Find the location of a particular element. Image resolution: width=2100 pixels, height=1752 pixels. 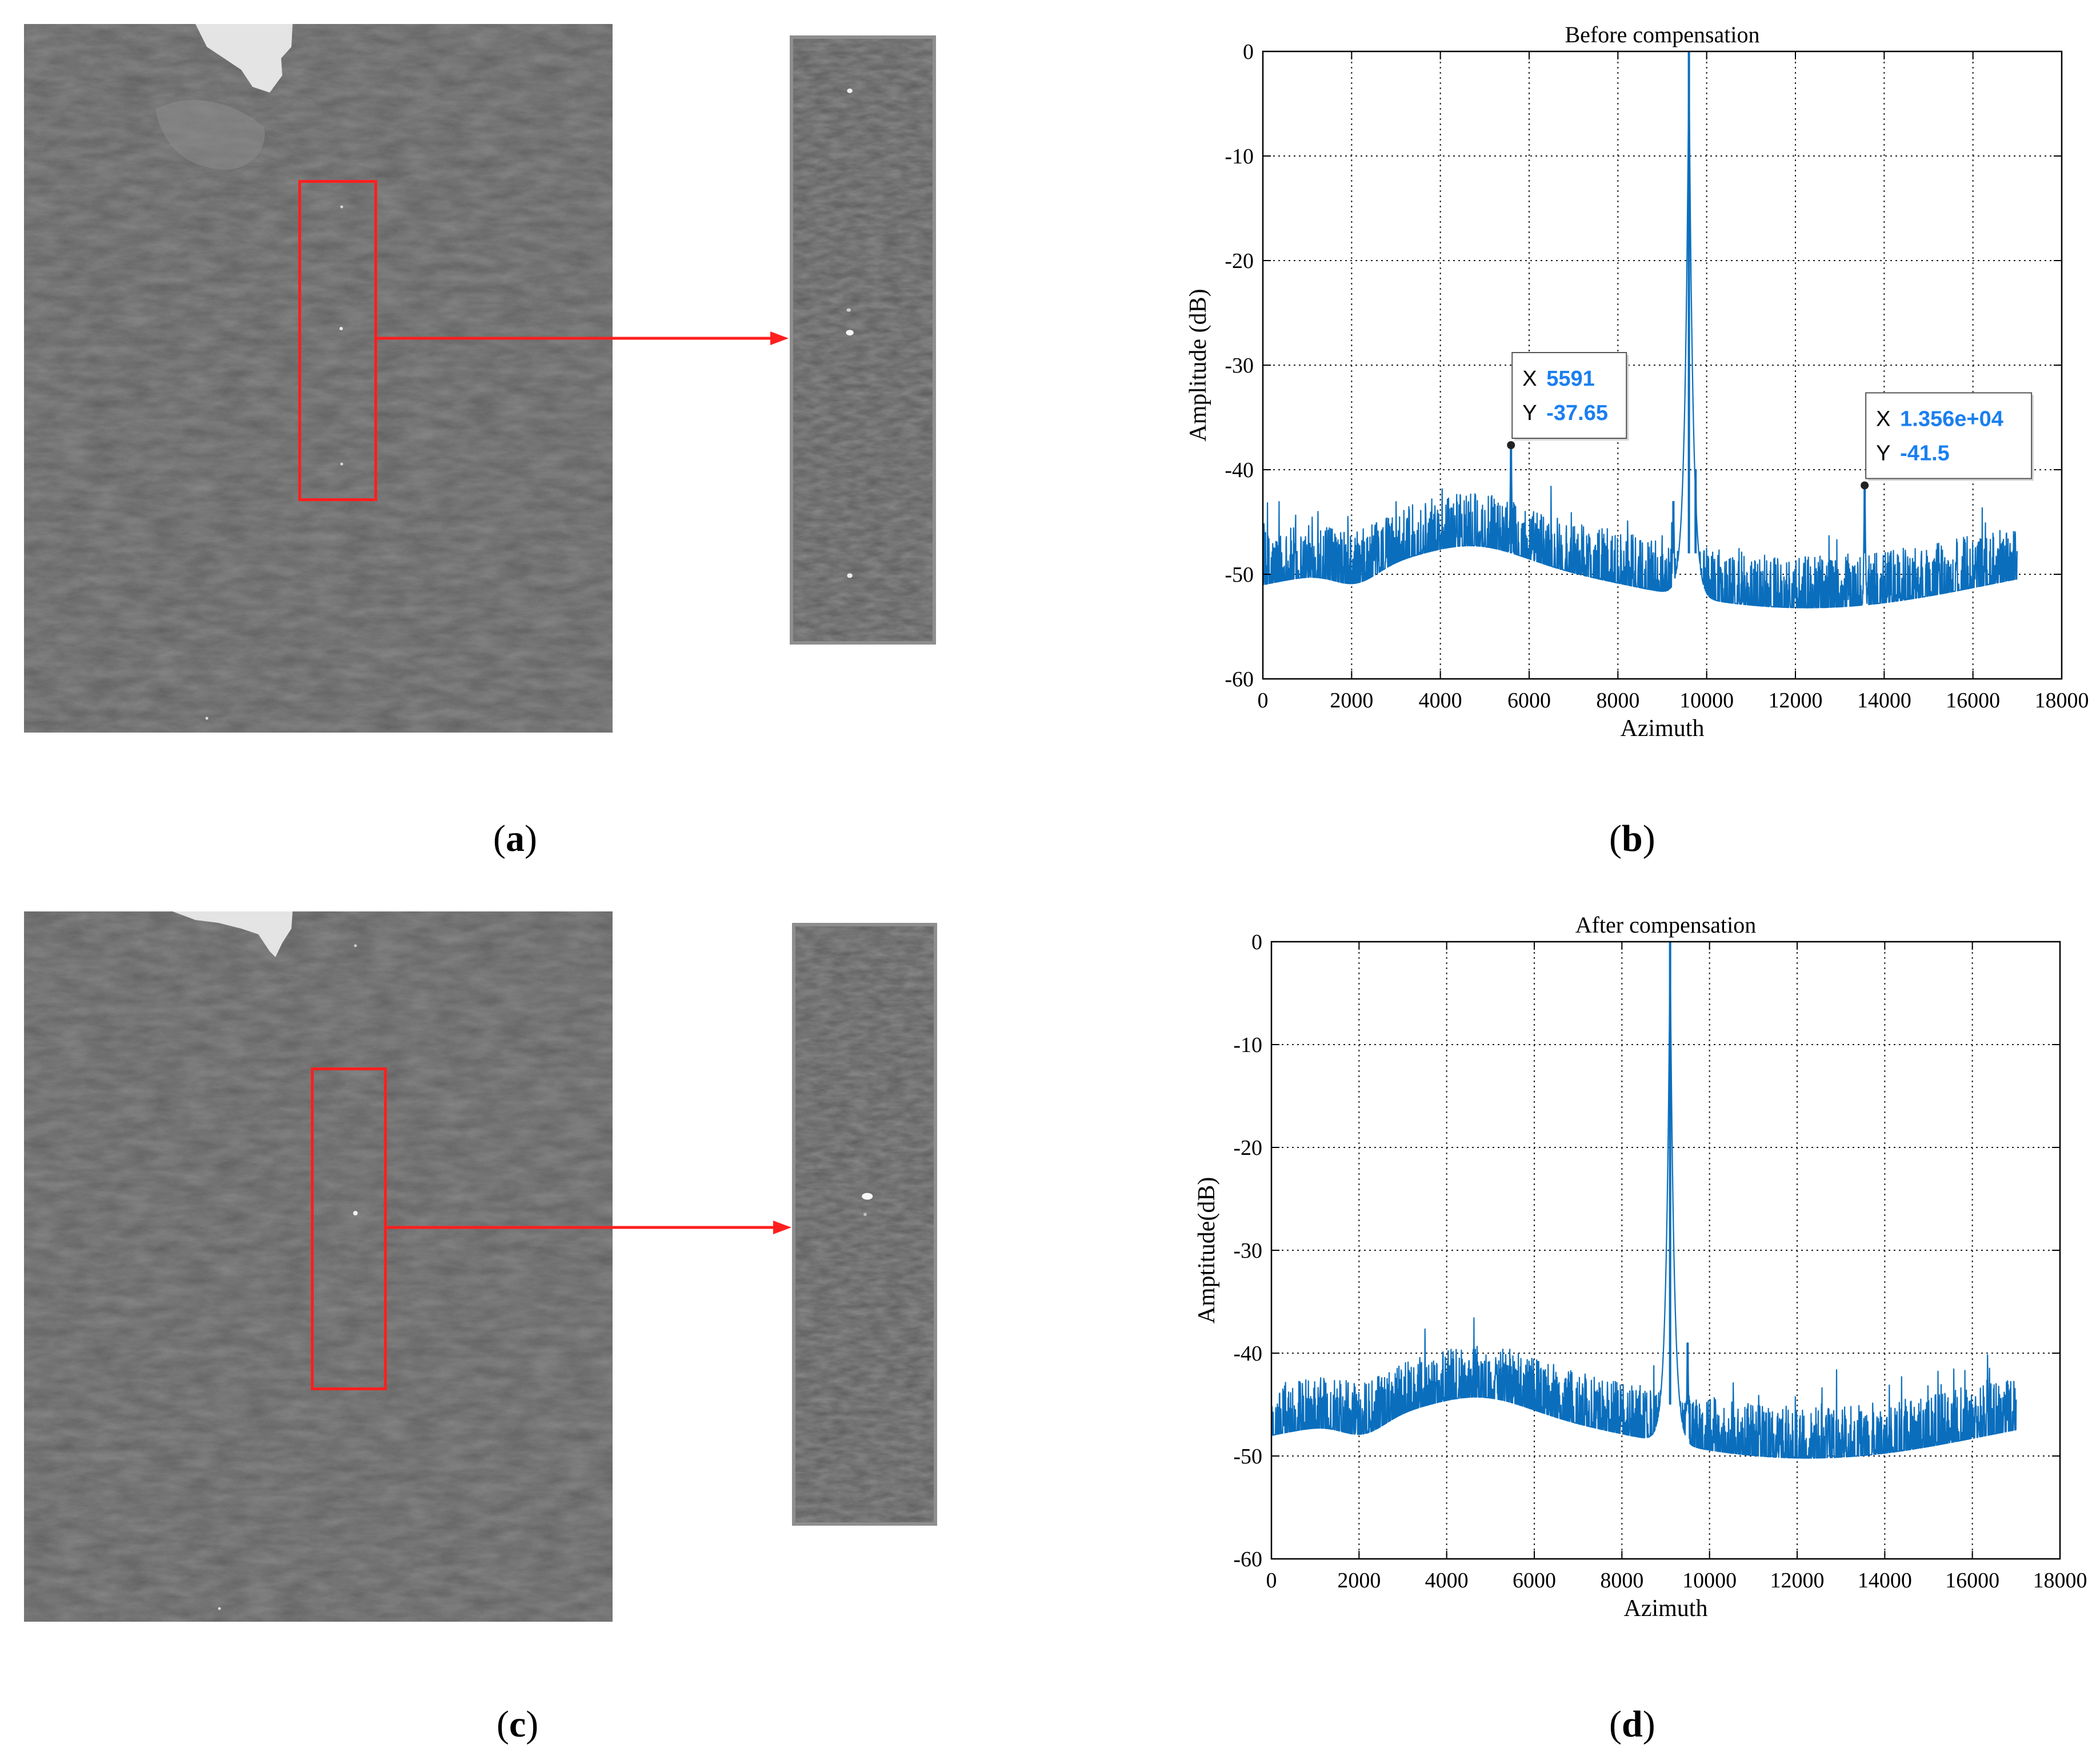

crop-texture-after is located at coordinates (864, 1224).